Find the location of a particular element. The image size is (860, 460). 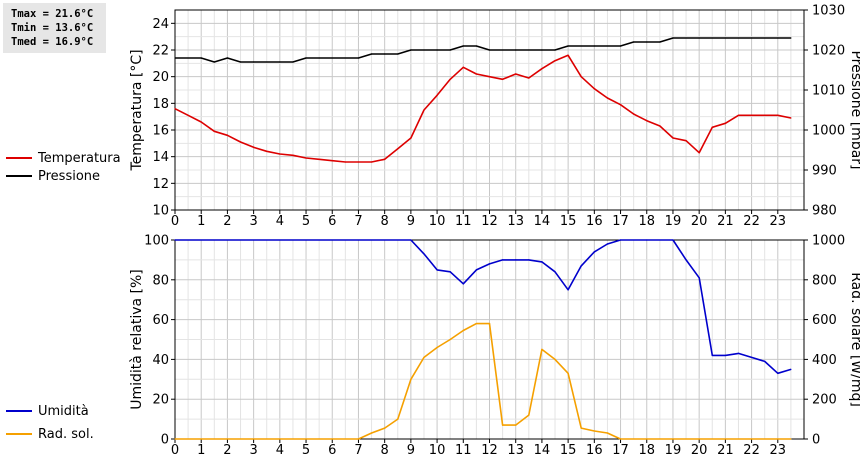

x-tick-label: 11 is located at coordinates (463, 221).